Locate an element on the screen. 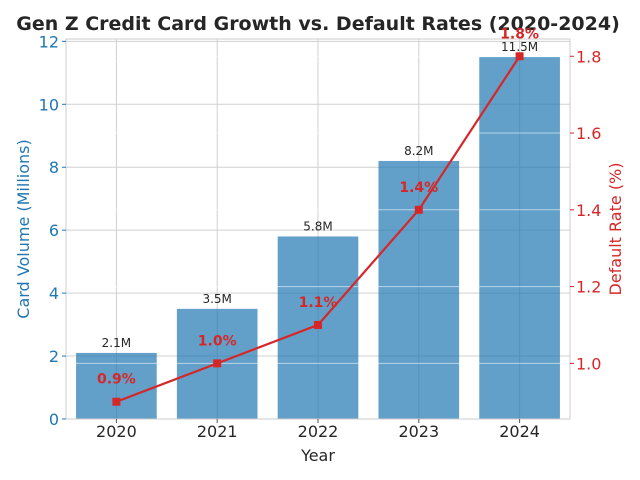 This screenshot has width=640, height=480. bar-2020 is located at coordinates (116, 385).